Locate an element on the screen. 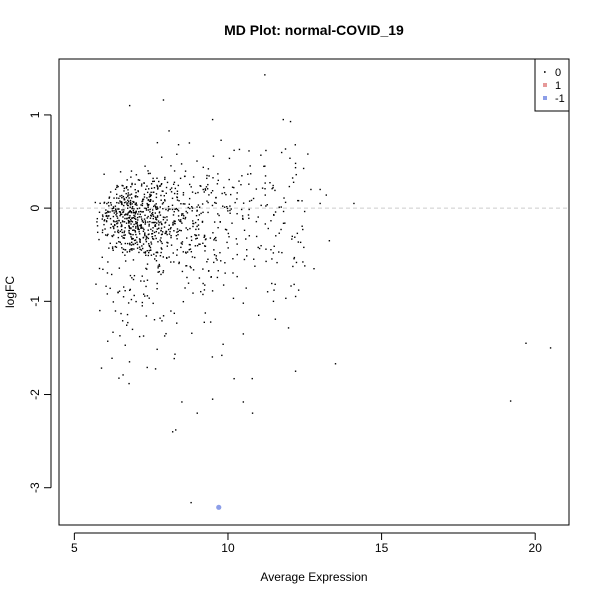 Image resolution: width=600 pixels, height=600 pixels. y-axis-label: logFC is located at coordinates (10, 292).